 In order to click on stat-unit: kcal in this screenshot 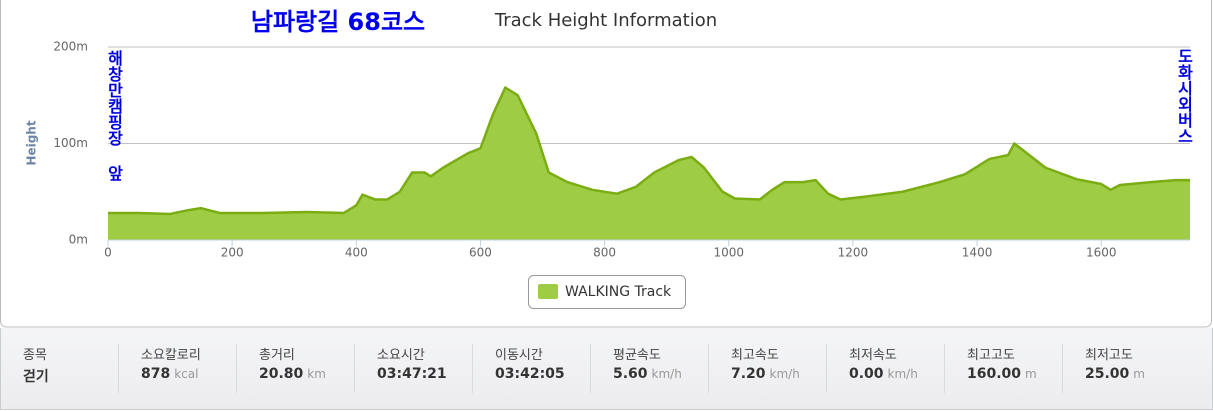, I will do `click(186, 374)`.